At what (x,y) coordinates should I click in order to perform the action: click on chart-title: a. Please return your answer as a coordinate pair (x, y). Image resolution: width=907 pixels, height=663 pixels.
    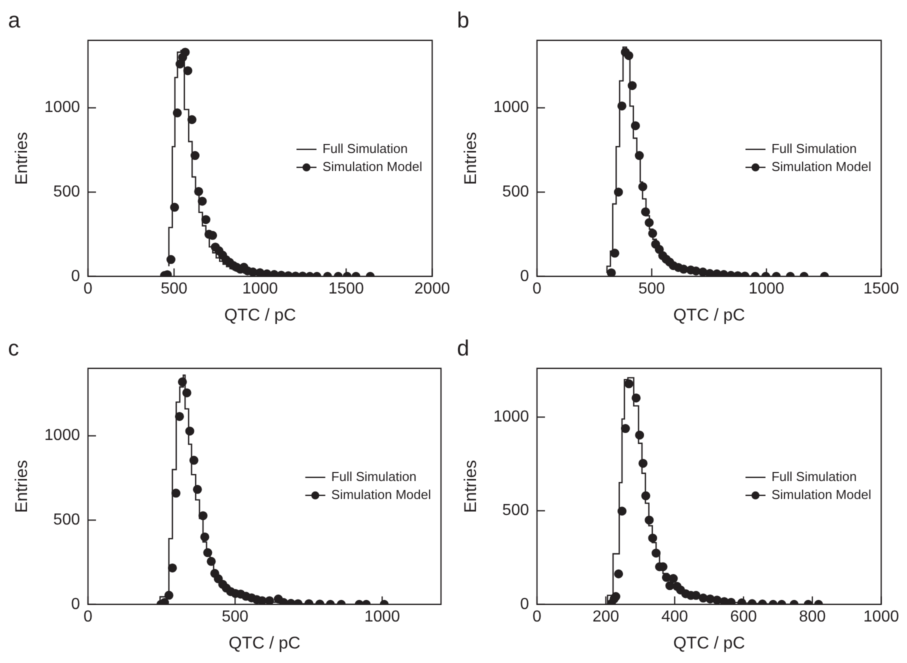
    Looking at the image, I should click on (14, 19).